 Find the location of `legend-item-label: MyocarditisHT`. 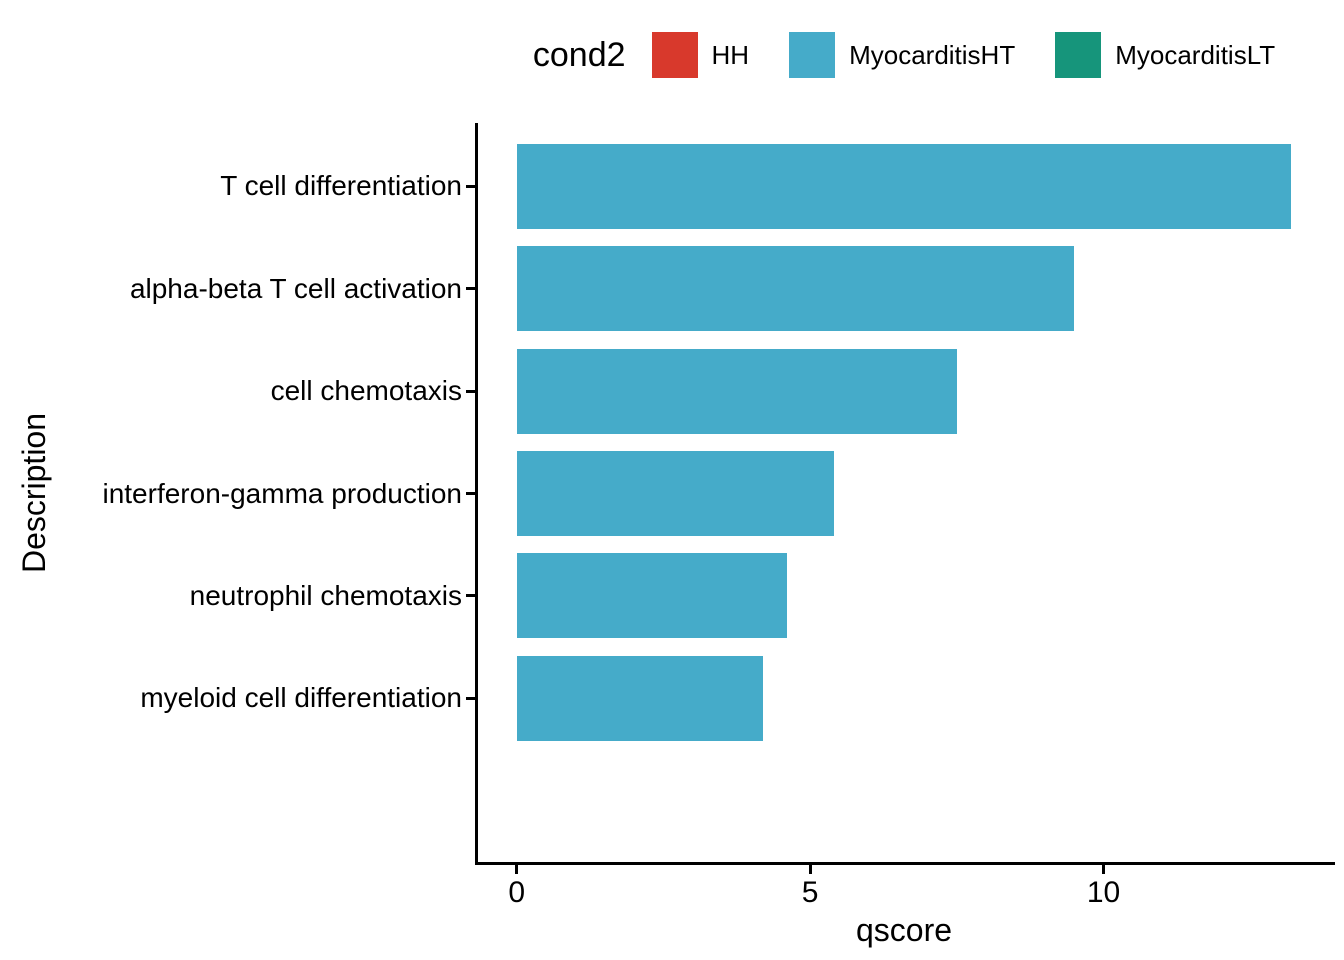

legend-item-label: MyocarditisHT is located at coordinates (932, 54).